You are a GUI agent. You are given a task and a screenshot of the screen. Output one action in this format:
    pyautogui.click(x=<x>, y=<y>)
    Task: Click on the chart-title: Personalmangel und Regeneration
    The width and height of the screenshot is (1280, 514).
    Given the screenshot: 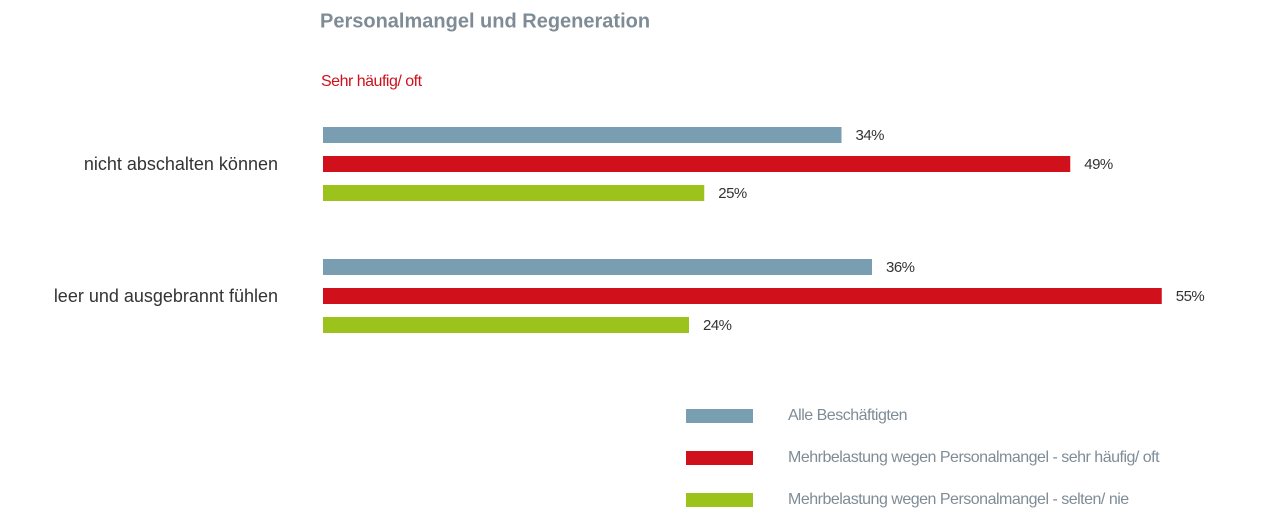 What is the action you would take?
    pyautogui.click(x=485, y=21)
    